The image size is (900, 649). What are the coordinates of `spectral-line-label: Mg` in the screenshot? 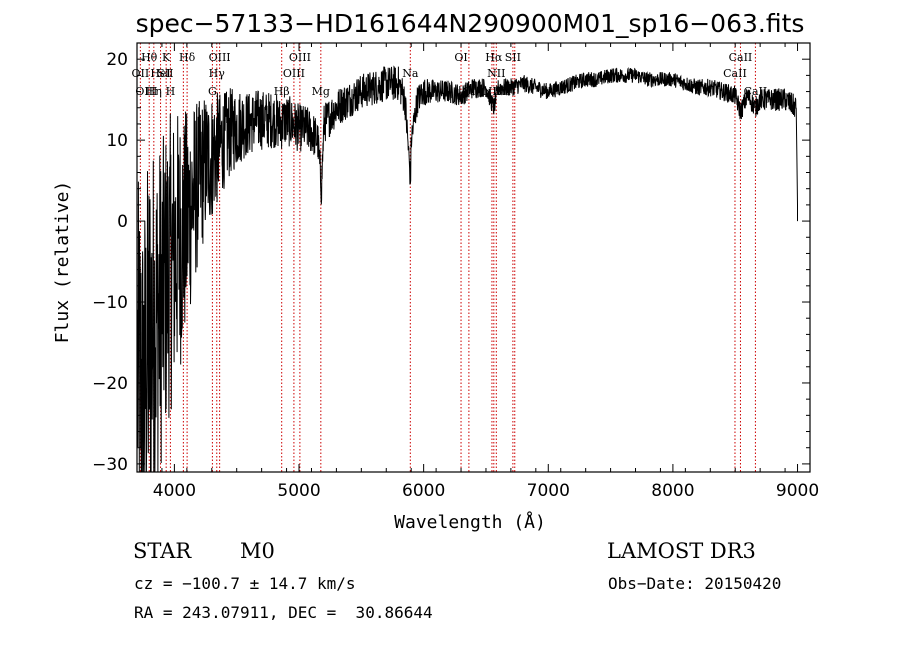 It's located at (321, 91).